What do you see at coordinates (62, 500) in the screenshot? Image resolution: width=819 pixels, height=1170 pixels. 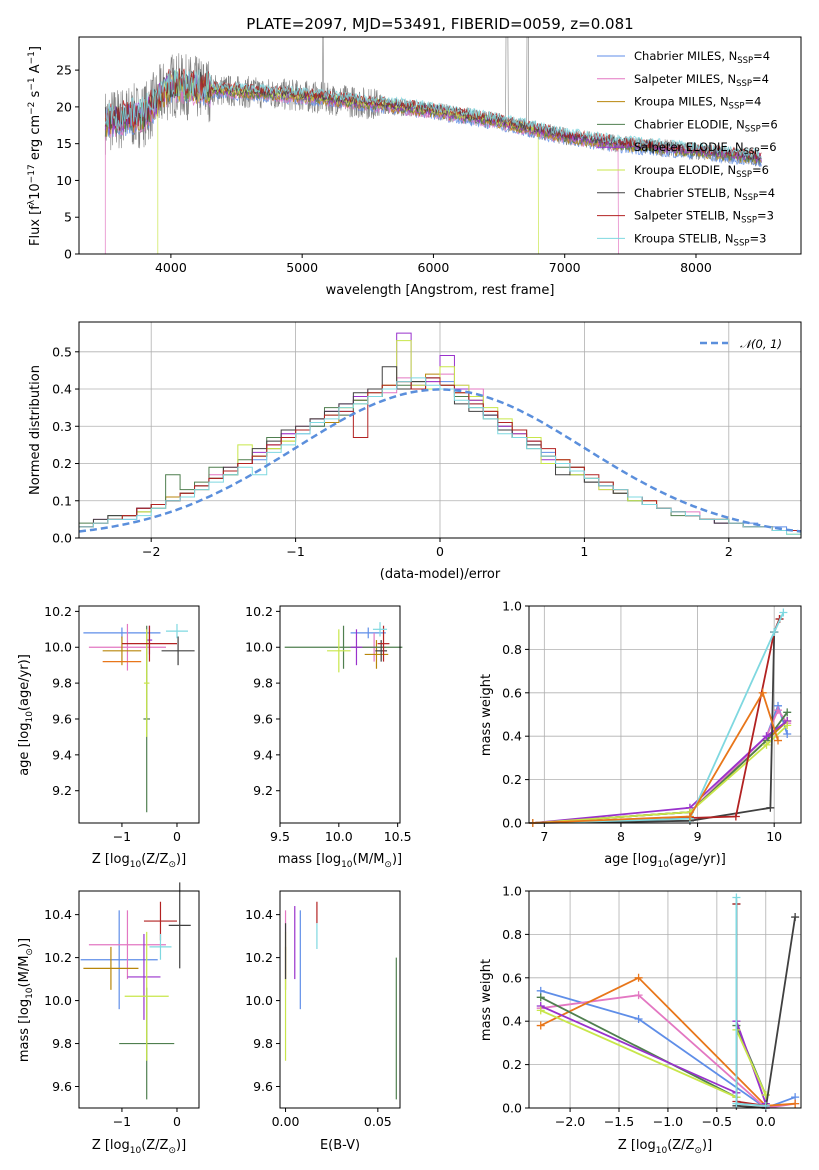 I see `y-tick-label: 0.1` at bounding box center [62, 500].